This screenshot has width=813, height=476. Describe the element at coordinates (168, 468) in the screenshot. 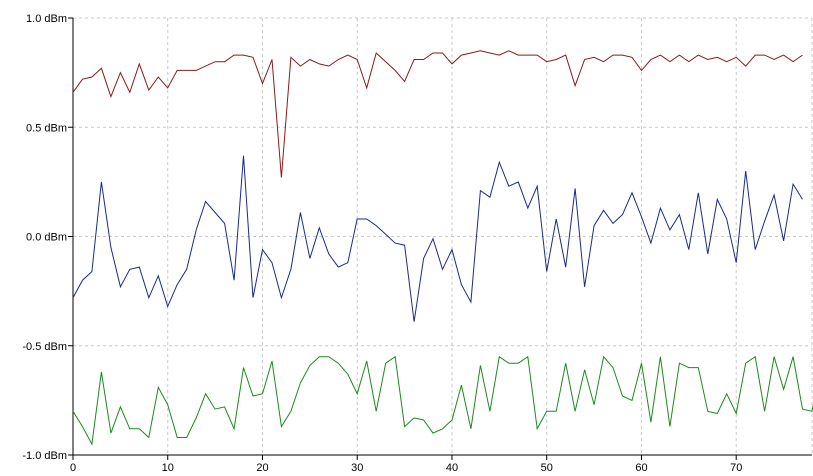

I see `x-tick-label: 10` at that location.